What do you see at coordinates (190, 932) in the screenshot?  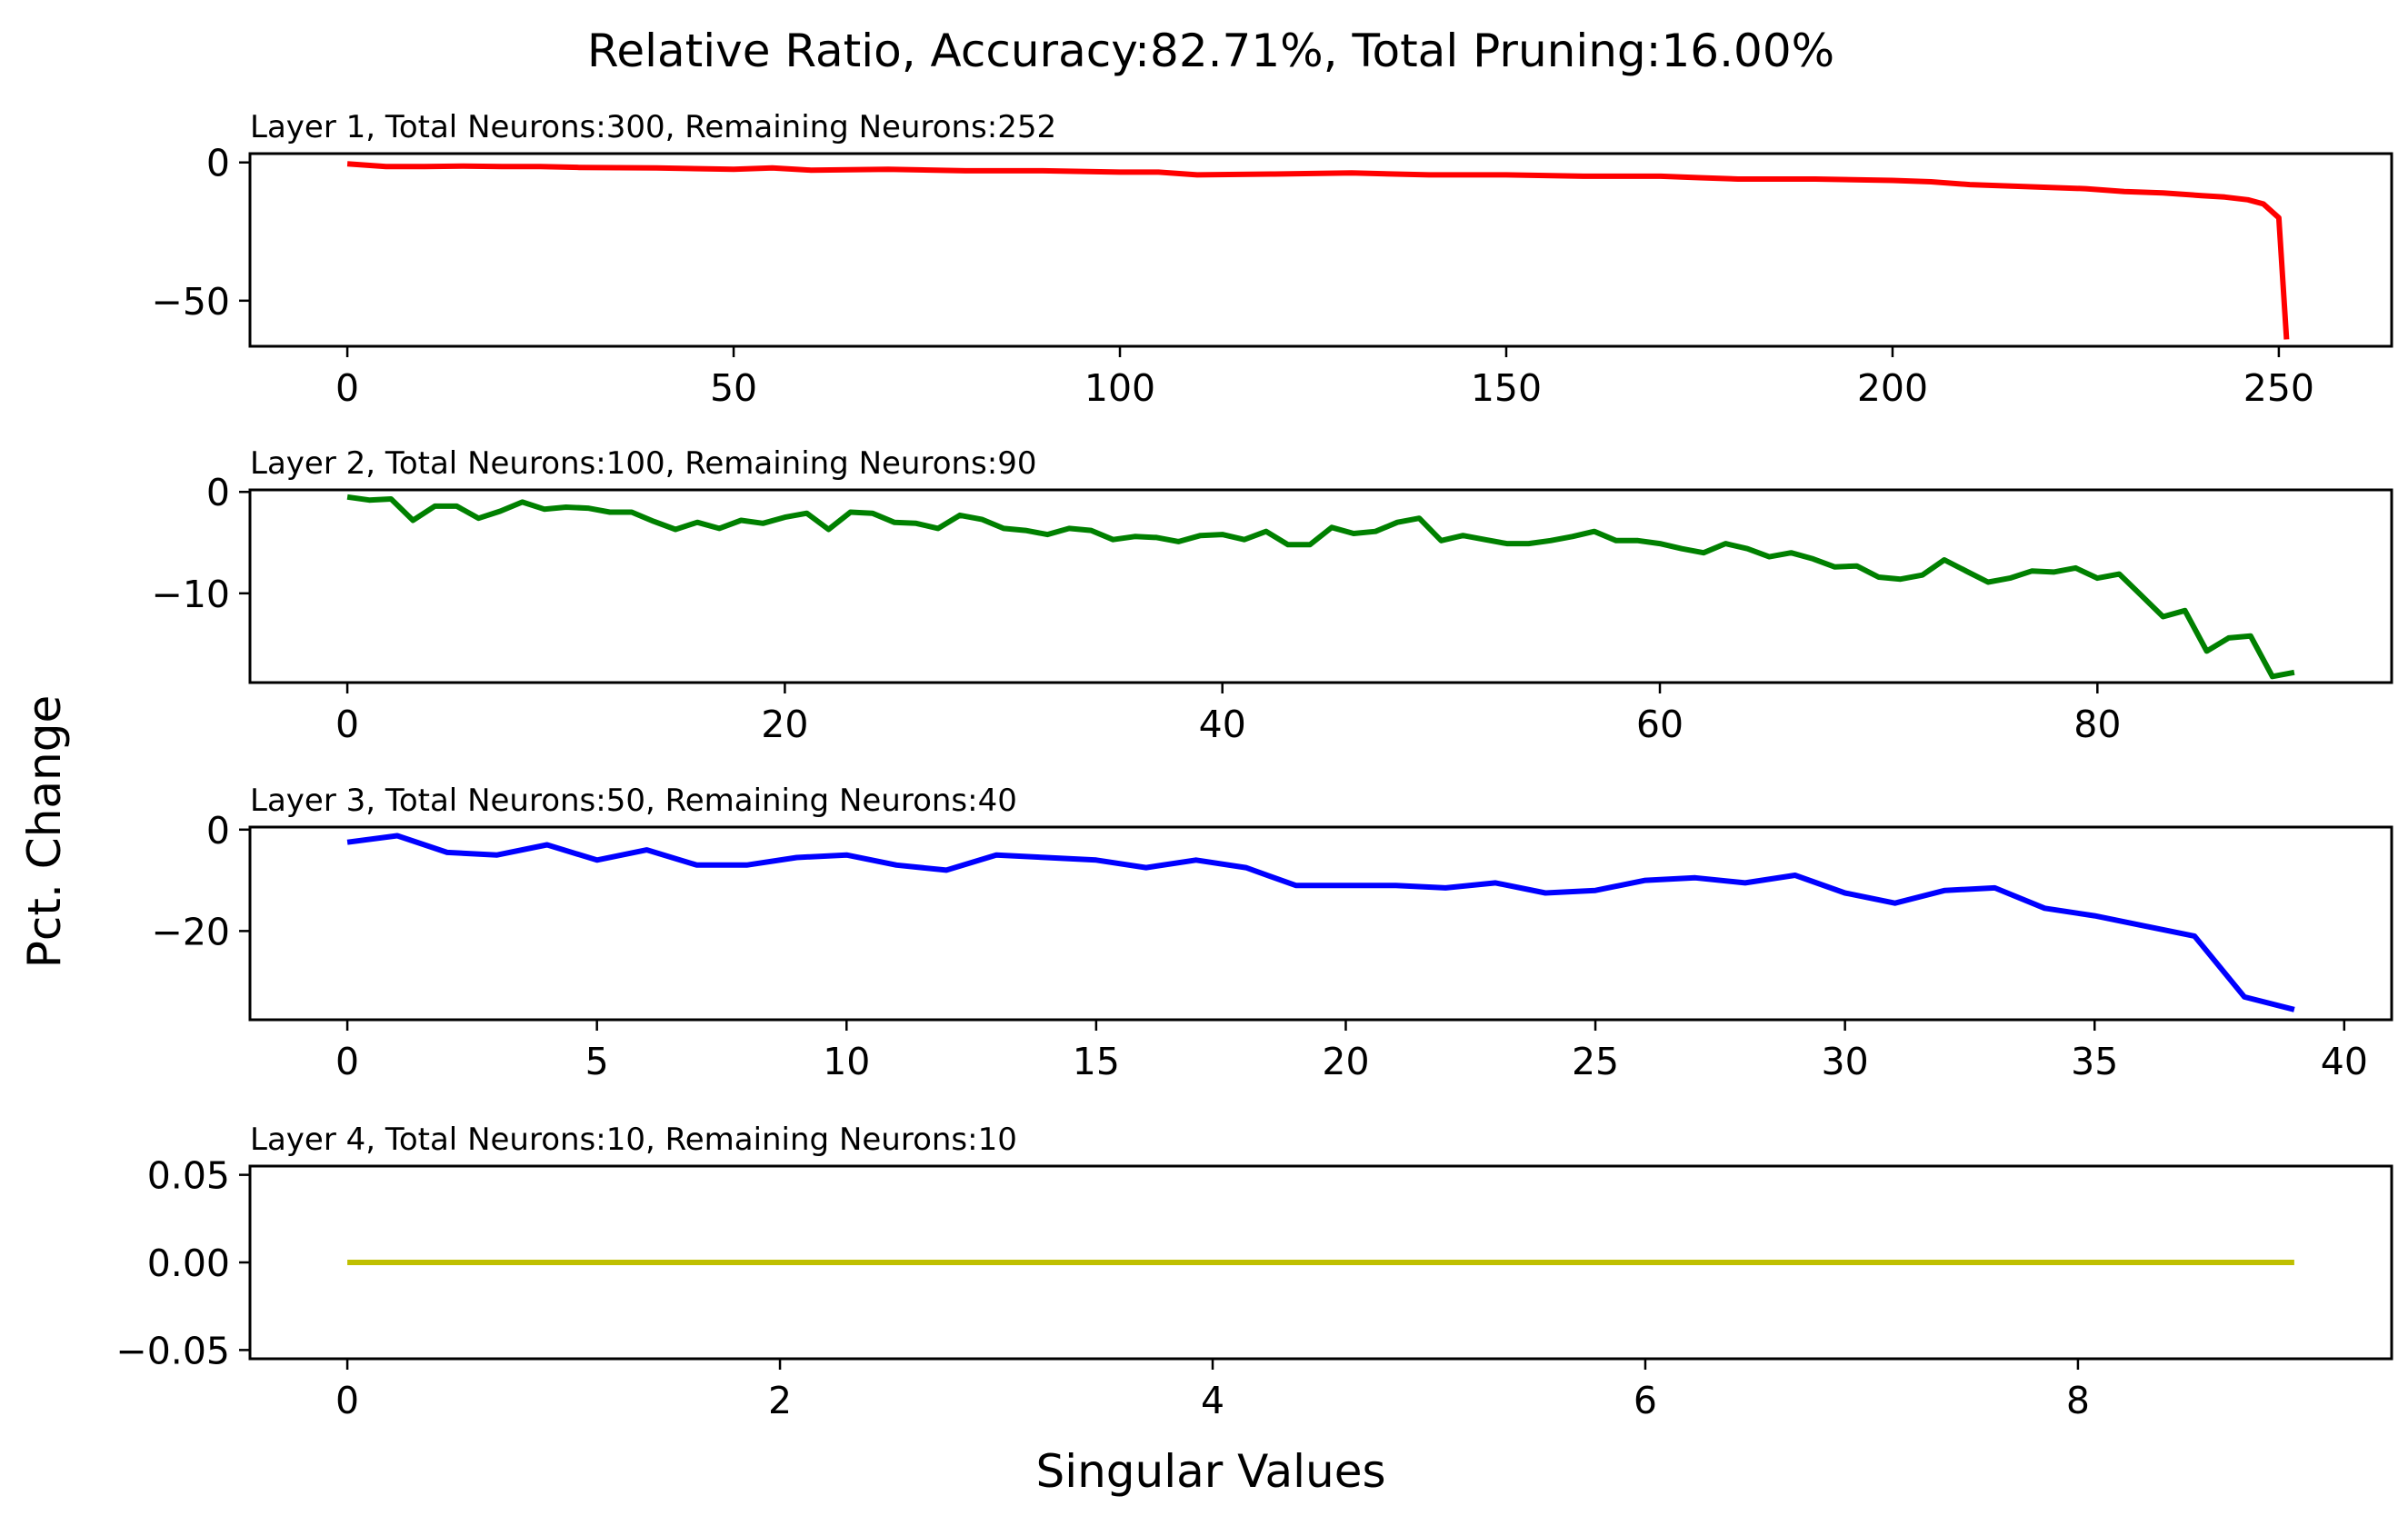 I see `y-tick-label: −20` at bounding box center [190, 932].